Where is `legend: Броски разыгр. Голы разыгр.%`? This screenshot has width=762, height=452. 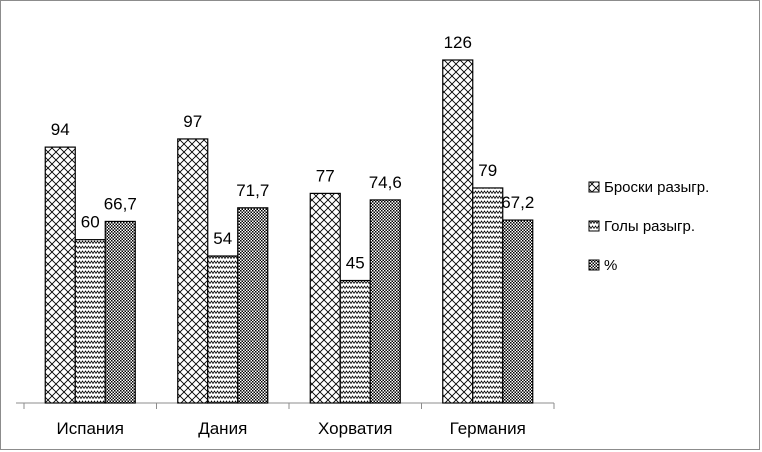
legend: Броски разыгр. Голы разыгр.% is located at coordinates (648, 226).